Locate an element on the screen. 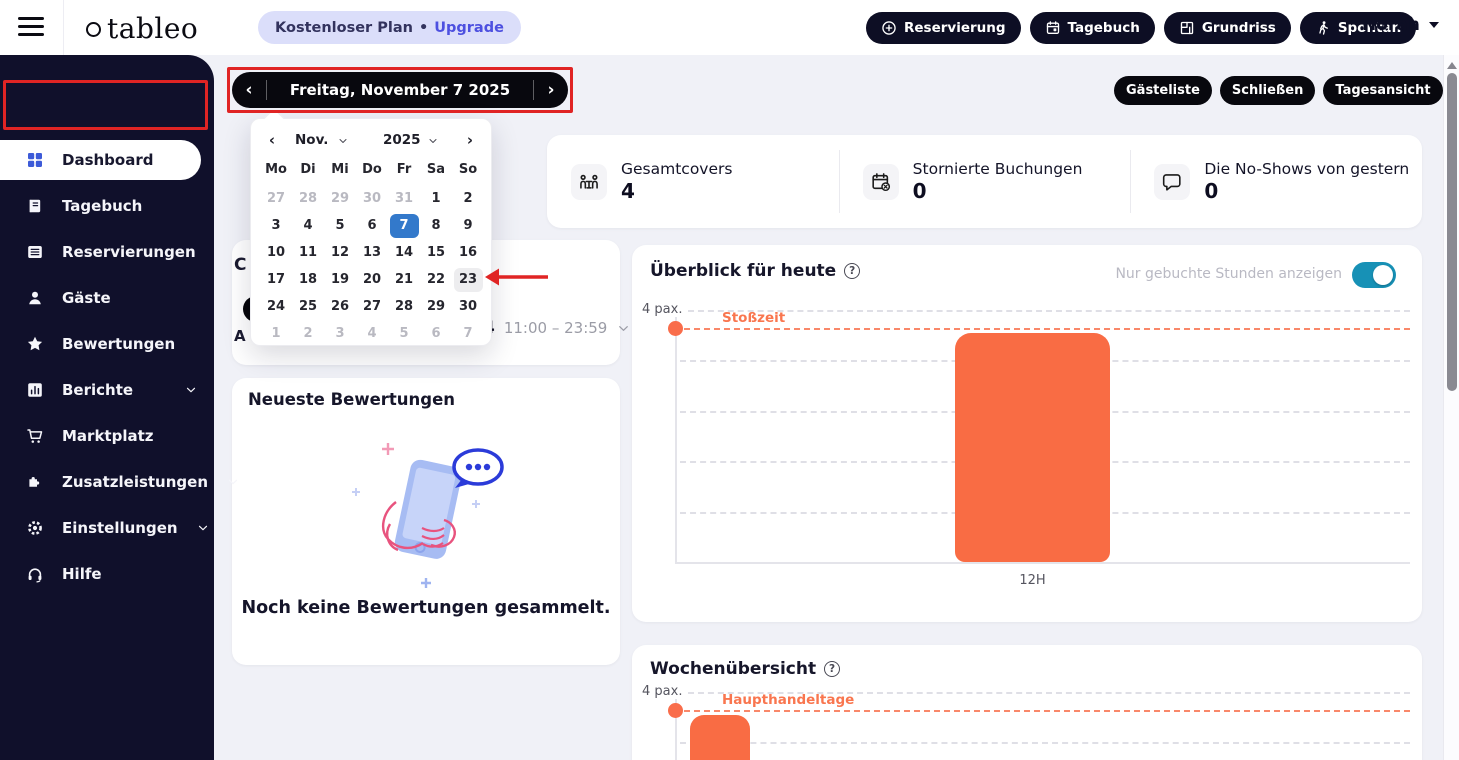 This screenshot has width=1459, height=760. calendar-day-4-outside: 4 is located at coordinates (372, 333).